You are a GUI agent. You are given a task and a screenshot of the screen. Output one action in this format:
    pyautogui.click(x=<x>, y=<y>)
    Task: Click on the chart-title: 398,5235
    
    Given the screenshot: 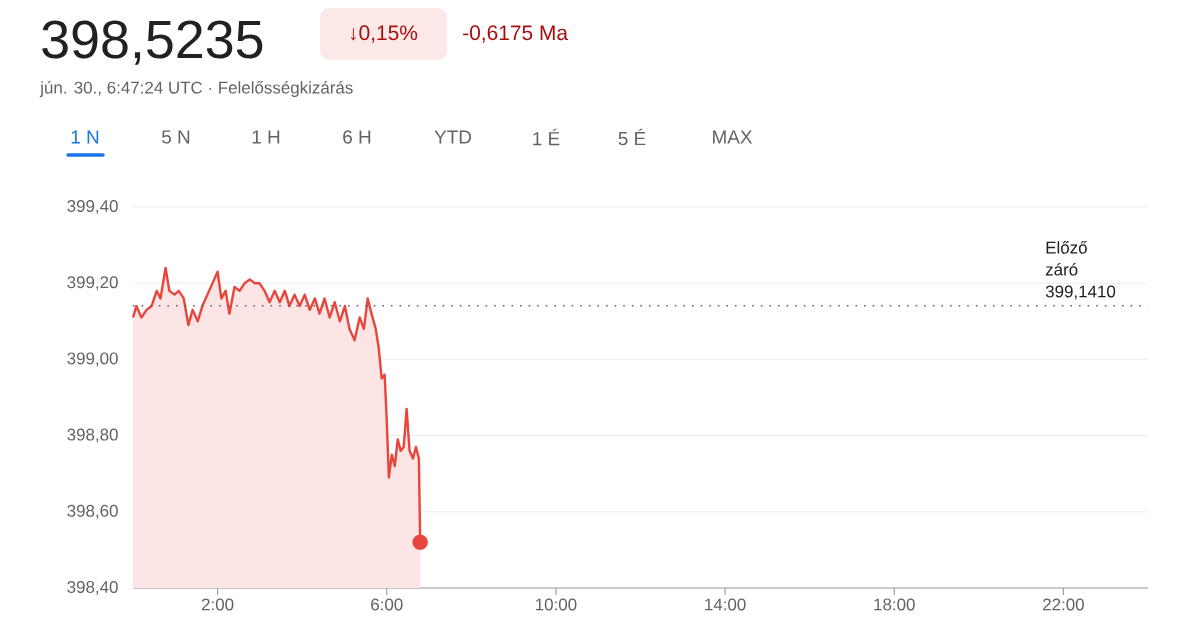 What is the action you would take?
    pyautogui.click(x=152, y=42)
    